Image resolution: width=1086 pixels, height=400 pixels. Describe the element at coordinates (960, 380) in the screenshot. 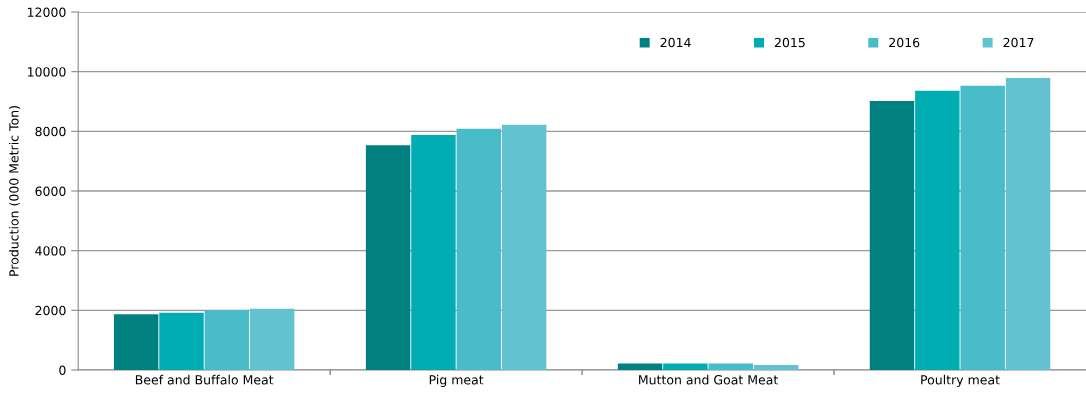

I see `x-tick-label: Poultry meat` at that location.